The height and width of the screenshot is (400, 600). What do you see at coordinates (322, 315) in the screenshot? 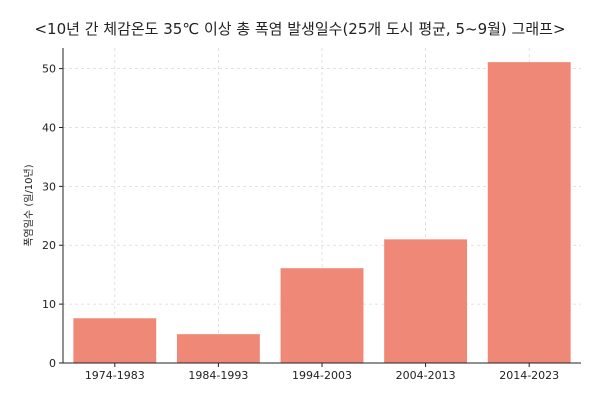
I see `bar-1994-2003` at bounding box center [322, 315].